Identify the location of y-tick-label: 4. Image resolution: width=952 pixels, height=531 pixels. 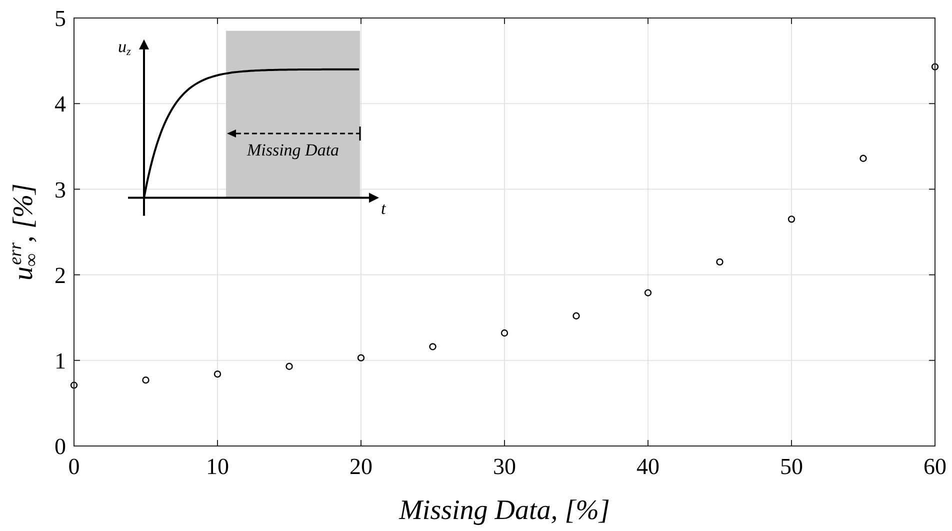
(60, 104).